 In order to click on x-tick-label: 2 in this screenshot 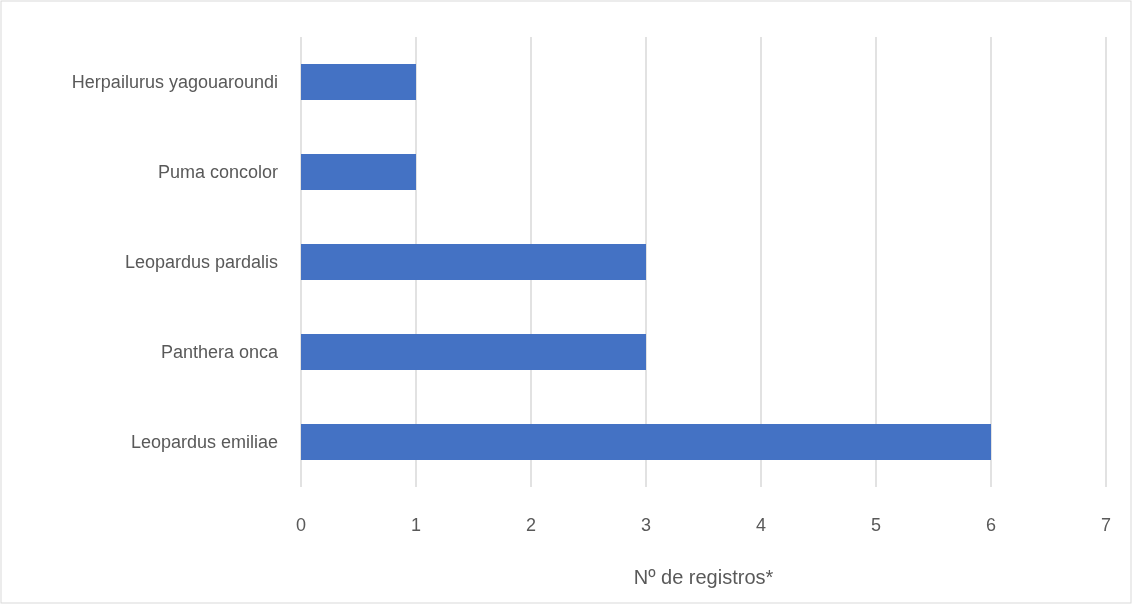, I will do `click(531, 525)`.